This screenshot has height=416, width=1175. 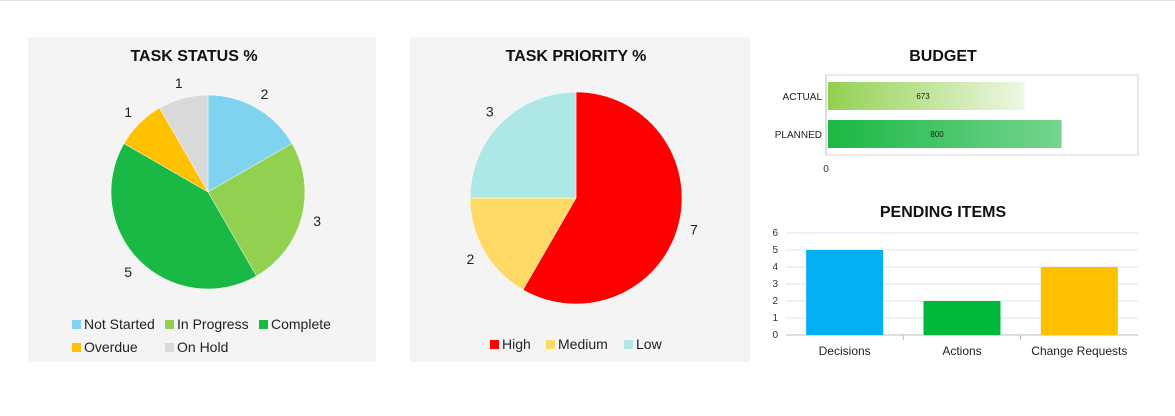 I want to click on pie-slice-medium, so click(x=523, y=244).